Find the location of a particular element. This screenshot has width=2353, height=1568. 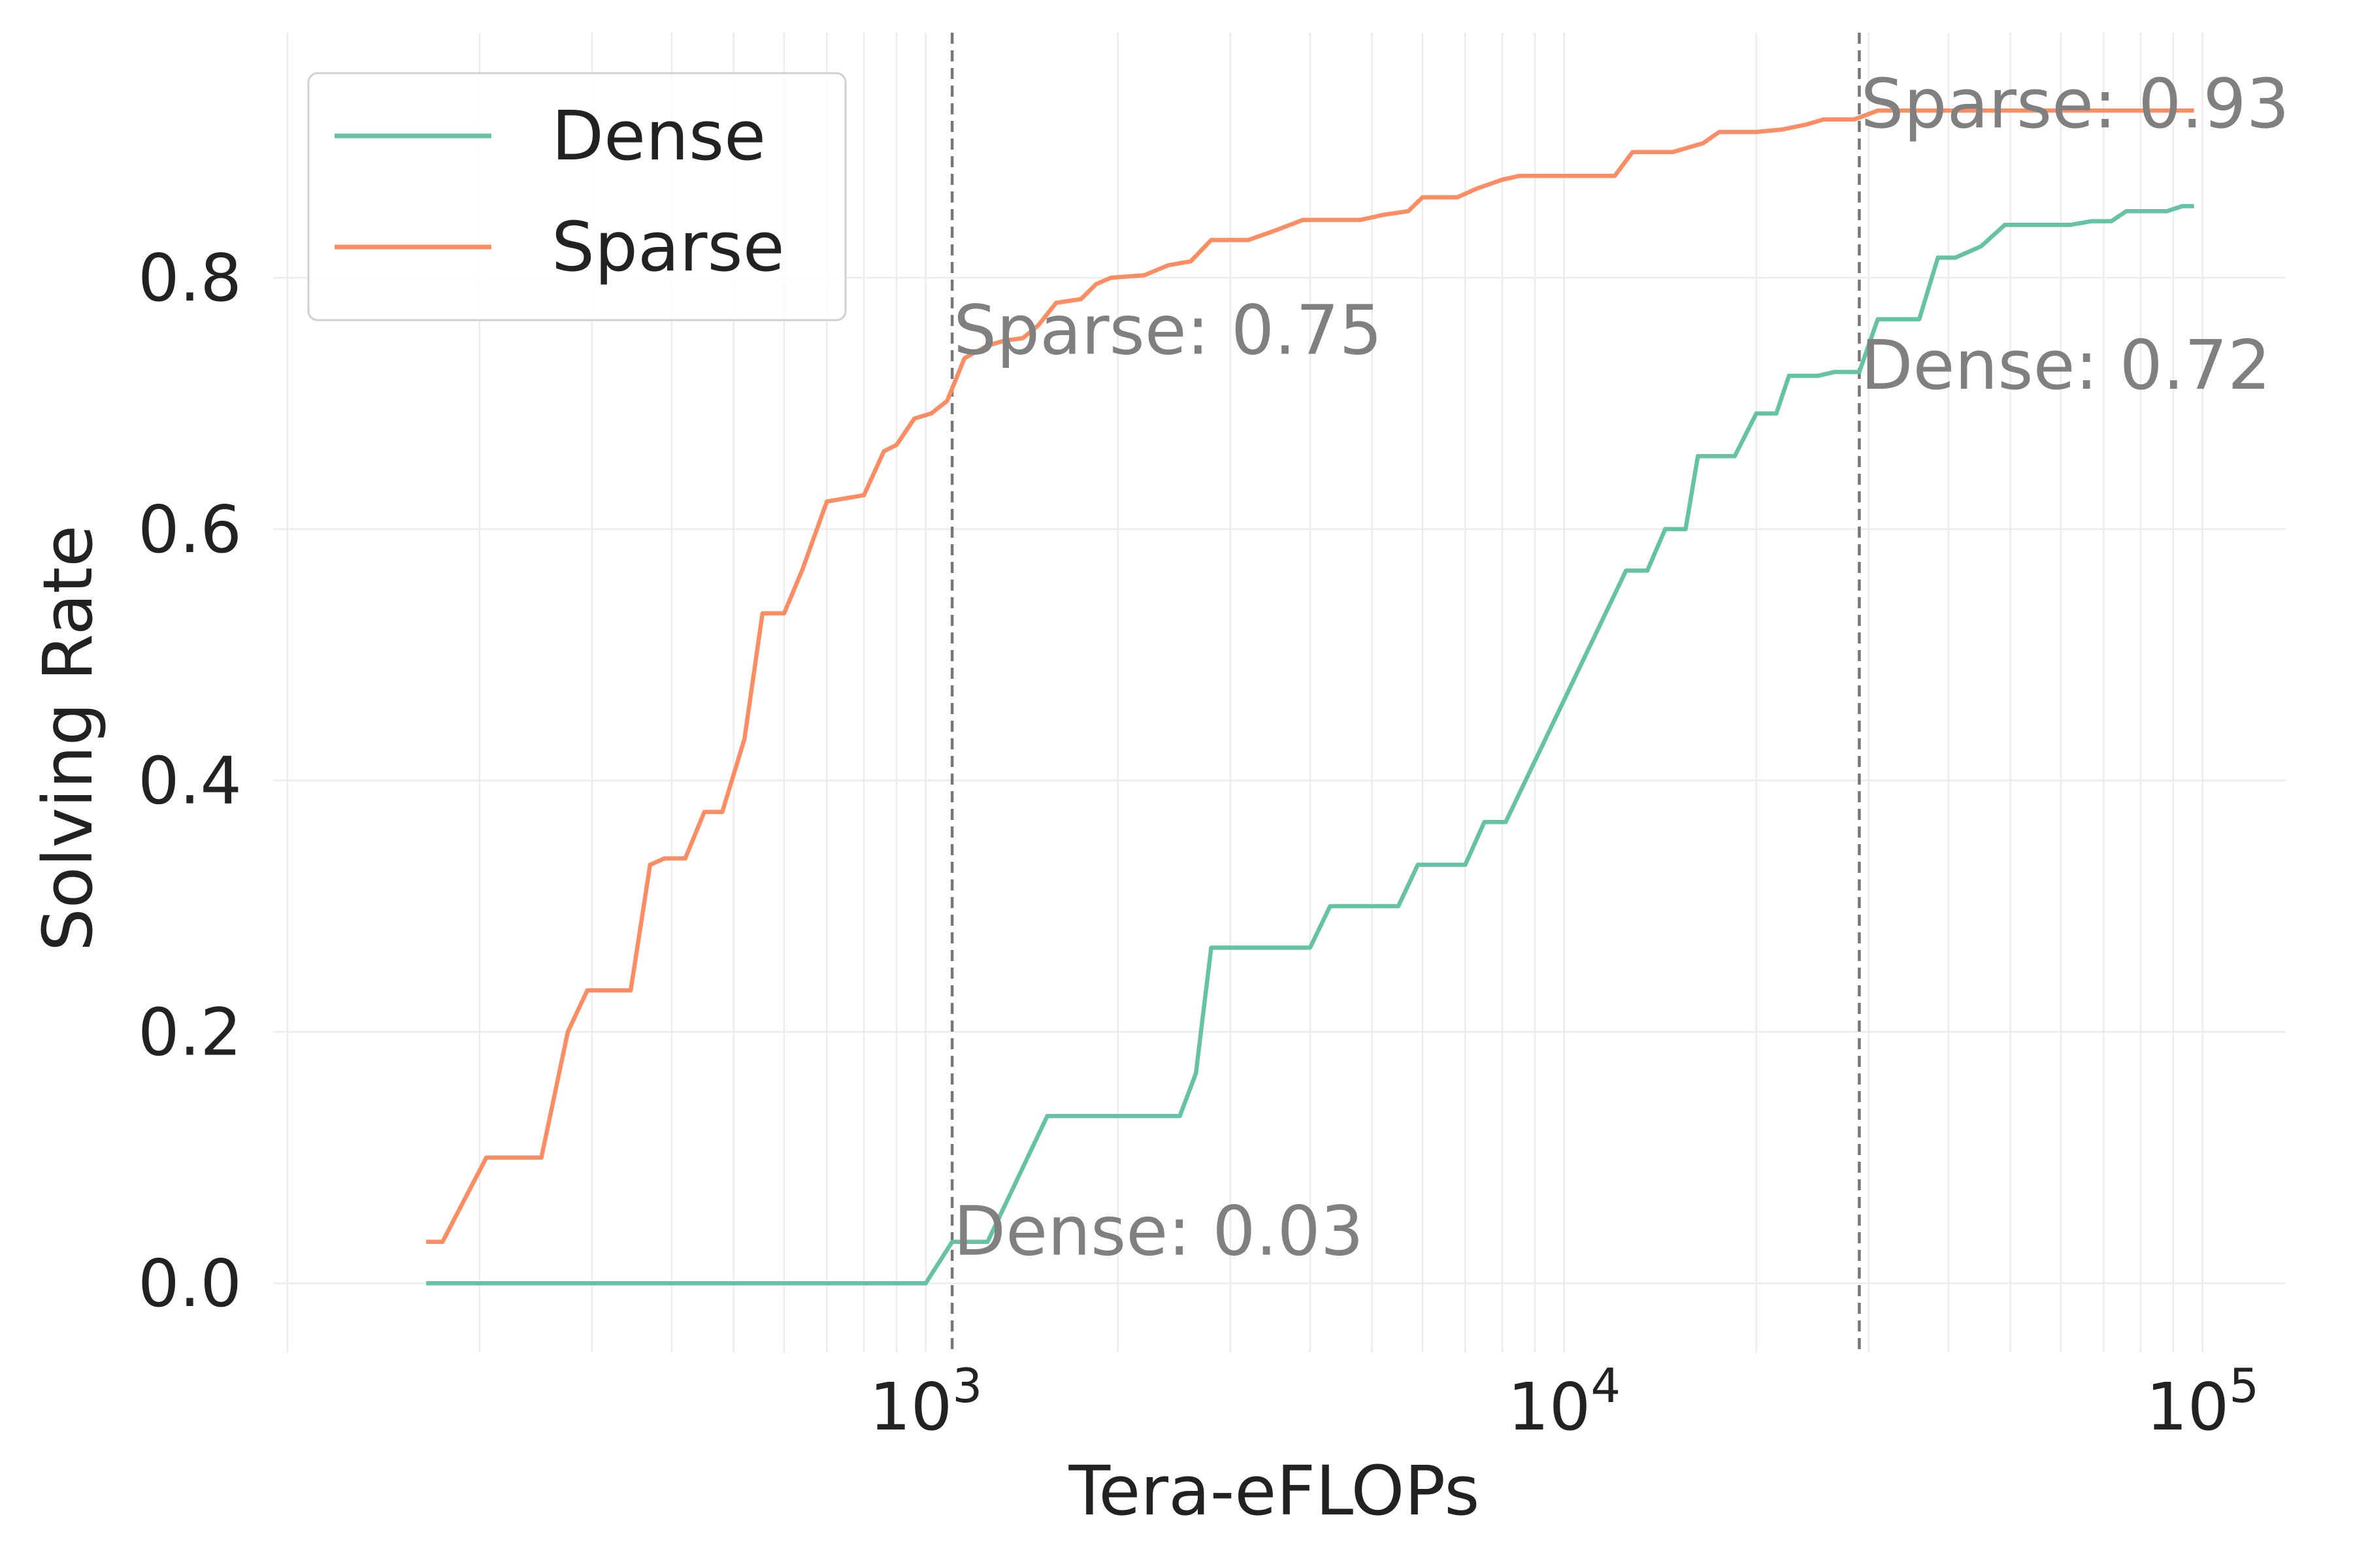

legend: Dense Sparse is located at coordinates (577, 196).